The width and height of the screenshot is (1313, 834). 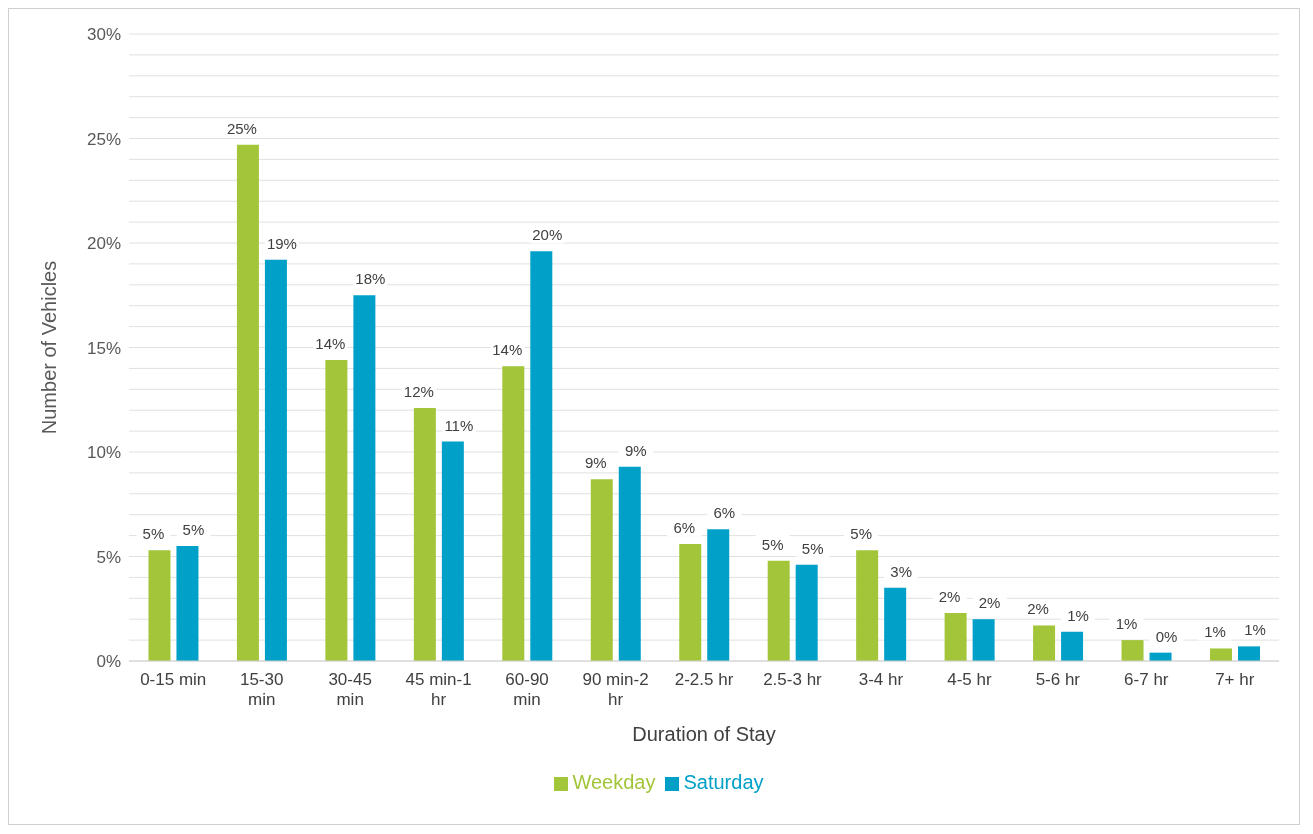 What do you see at coordinates (281, 243) in the screenshot?
I see `data-label: 19%` at bounding box center [281, 243].